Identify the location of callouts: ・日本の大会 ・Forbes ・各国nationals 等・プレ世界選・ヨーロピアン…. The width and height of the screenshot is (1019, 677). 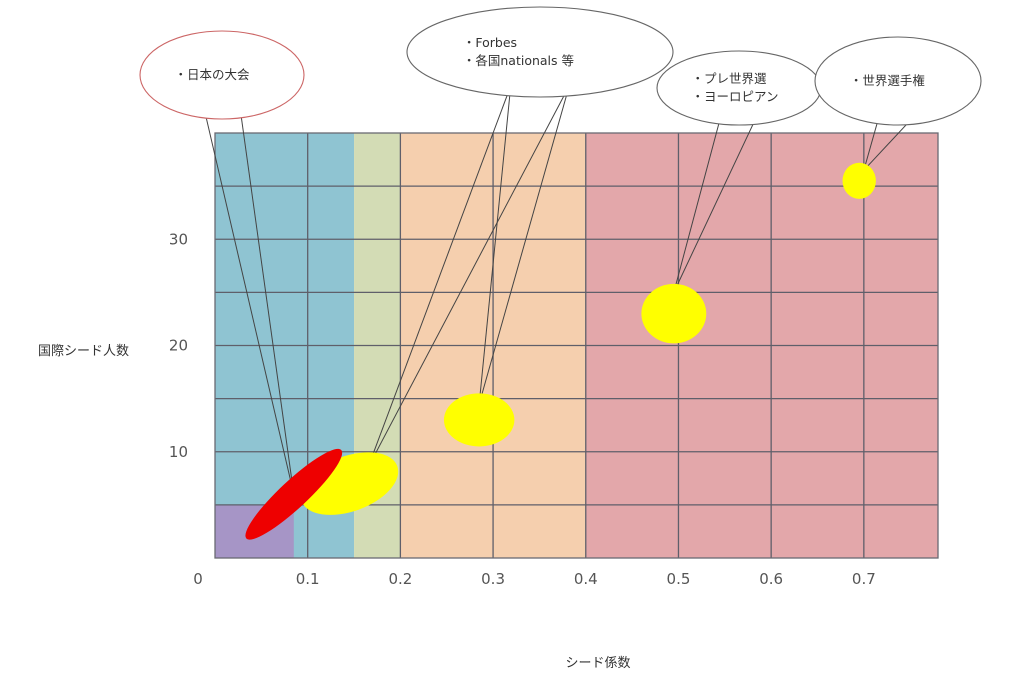
(560, 66).